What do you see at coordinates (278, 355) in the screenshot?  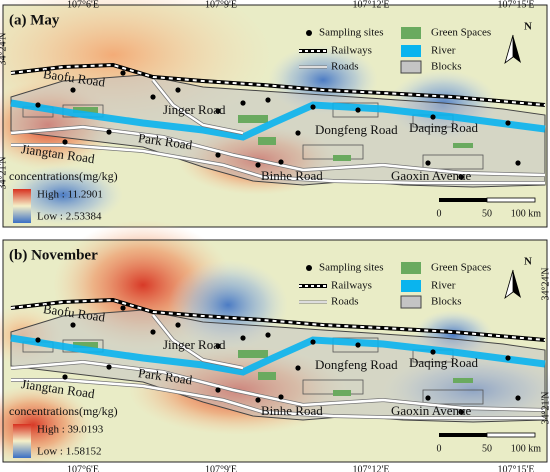 I see `river` at bounding box center [278, 355].